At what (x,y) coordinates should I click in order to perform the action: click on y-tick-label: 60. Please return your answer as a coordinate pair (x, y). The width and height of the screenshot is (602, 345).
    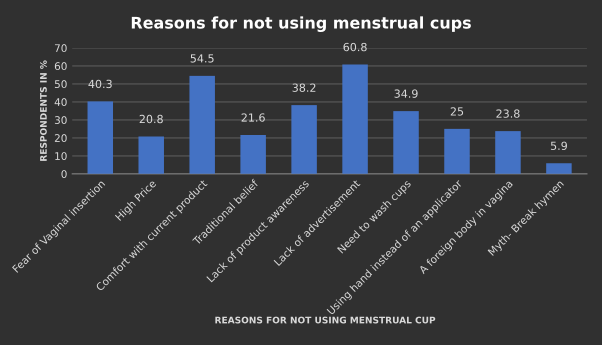
    Looking at the image, I should click on (60, 66).